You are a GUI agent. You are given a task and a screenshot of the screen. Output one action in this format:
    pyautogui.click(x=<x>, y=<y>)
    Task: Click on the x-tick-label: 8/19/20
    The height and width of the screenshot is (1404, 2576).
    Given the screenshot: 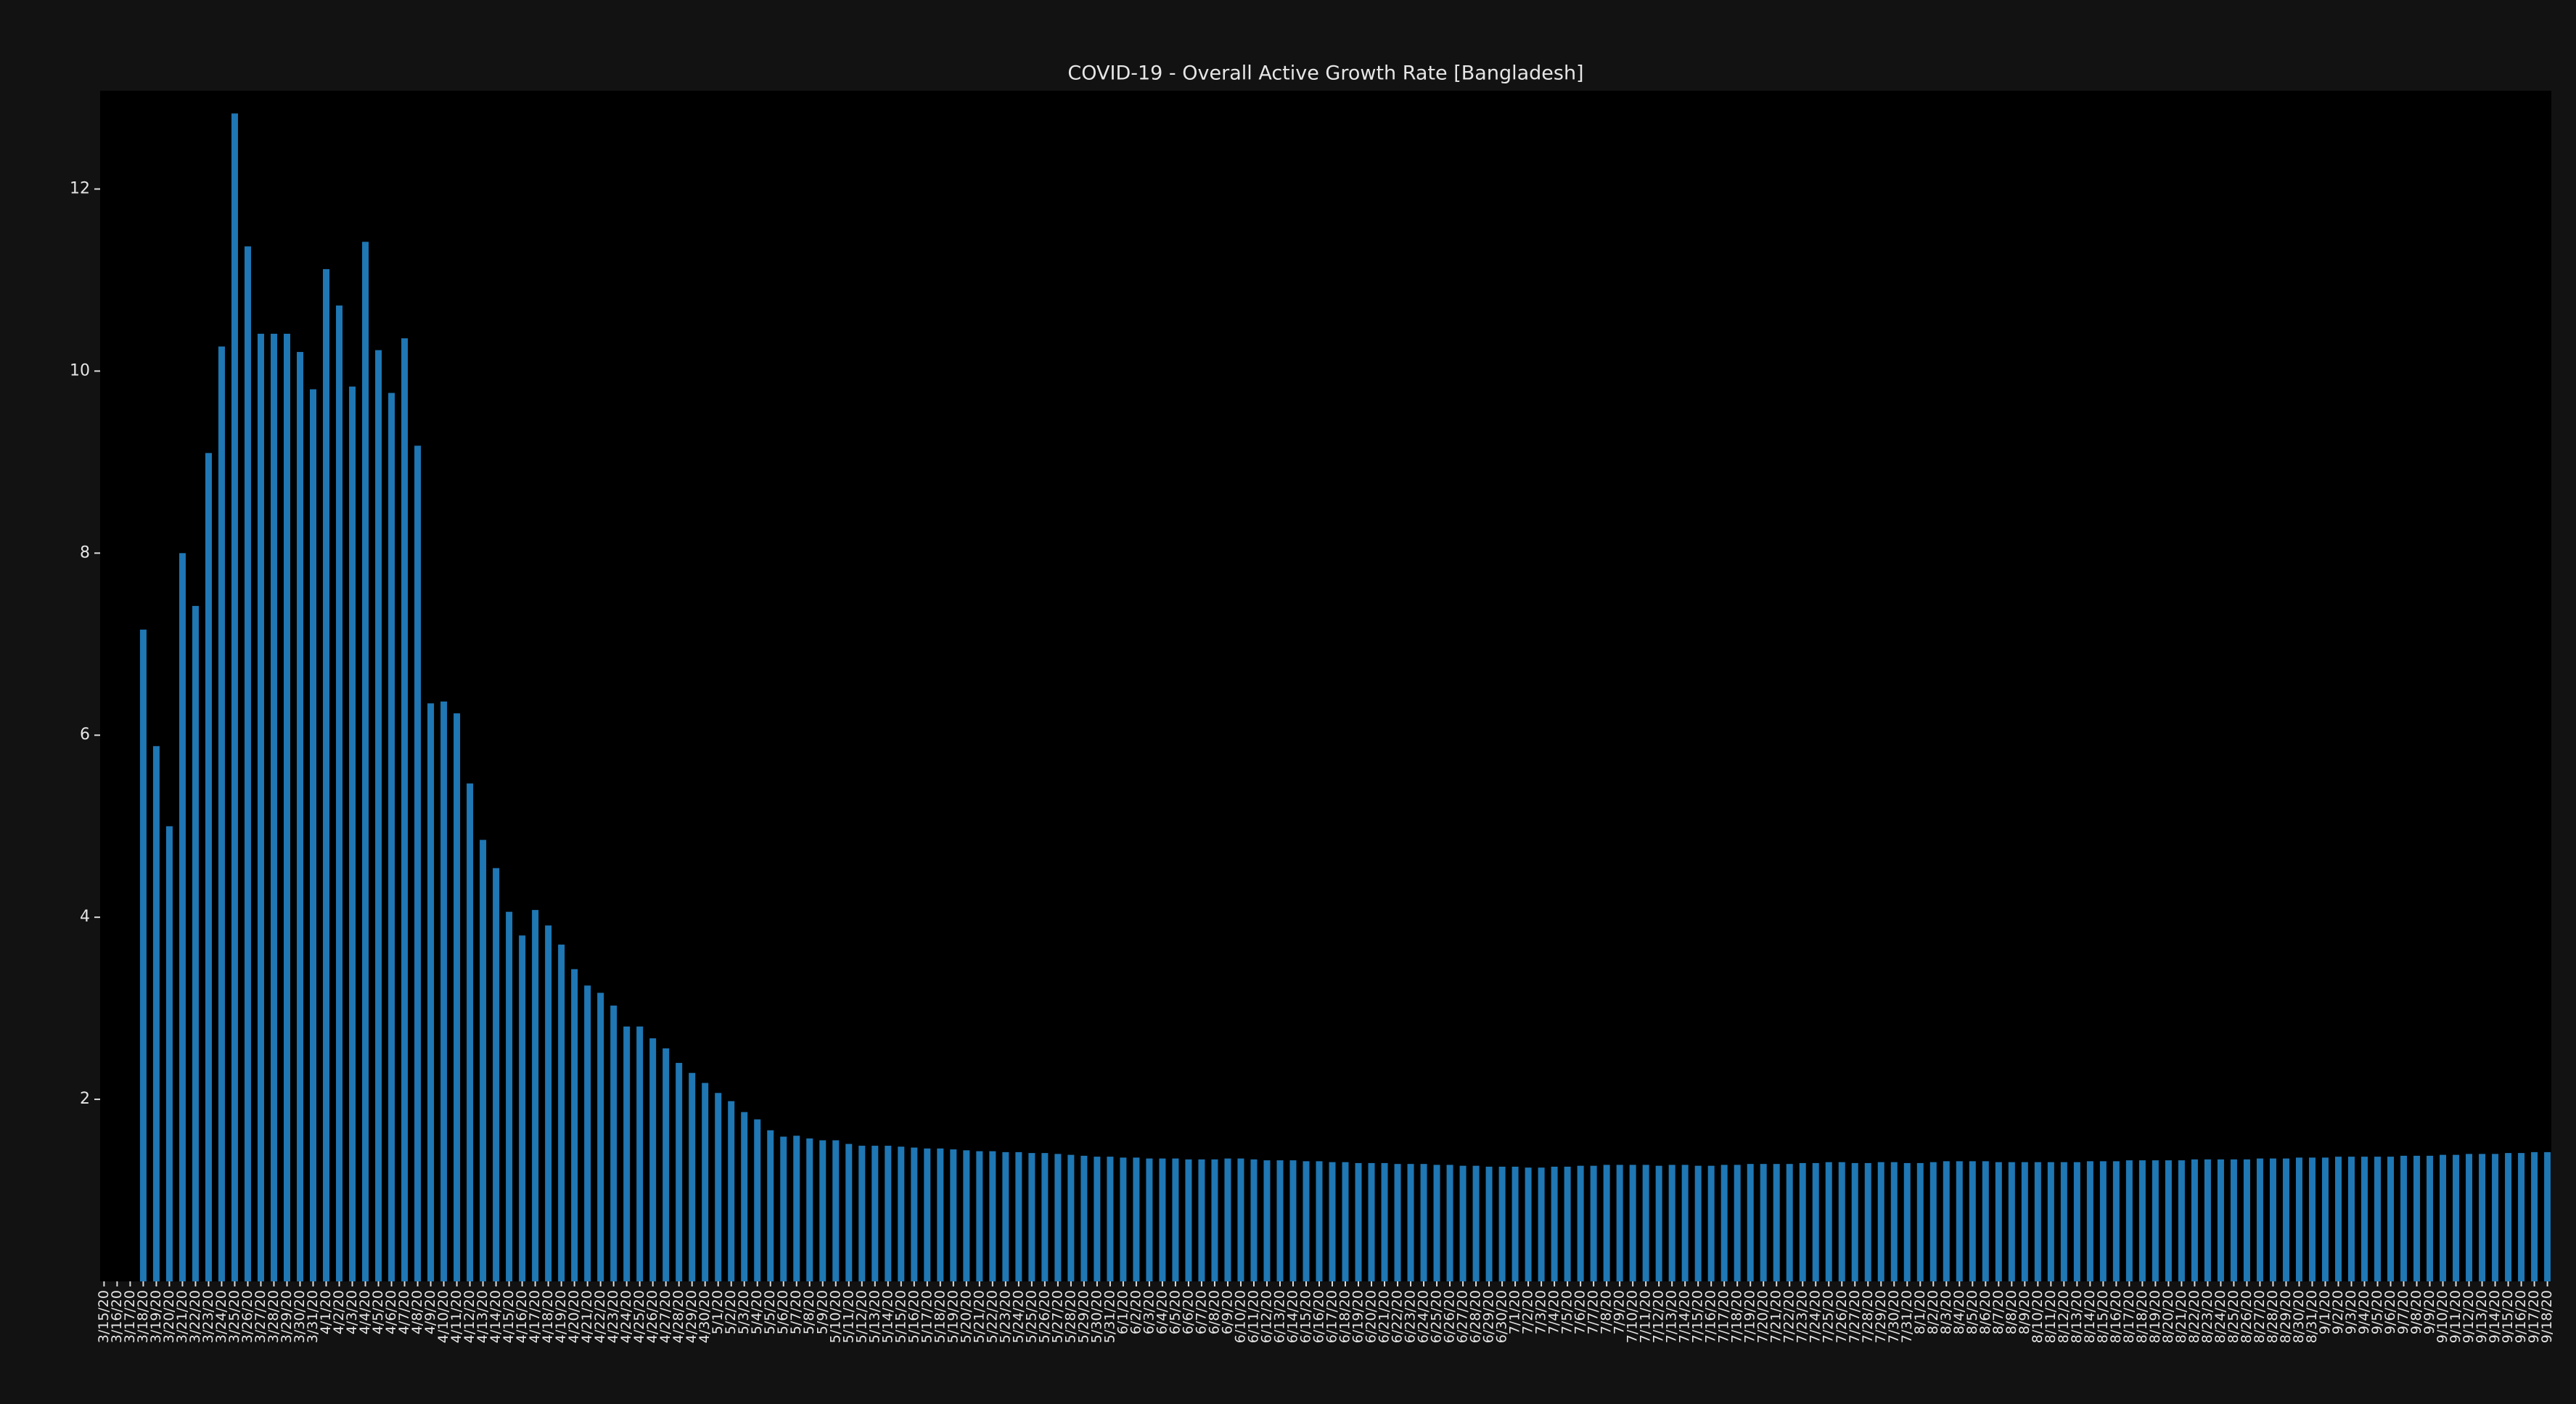 What is the action you would take?
    pyautogui.click(x=2155, y=1316)
    